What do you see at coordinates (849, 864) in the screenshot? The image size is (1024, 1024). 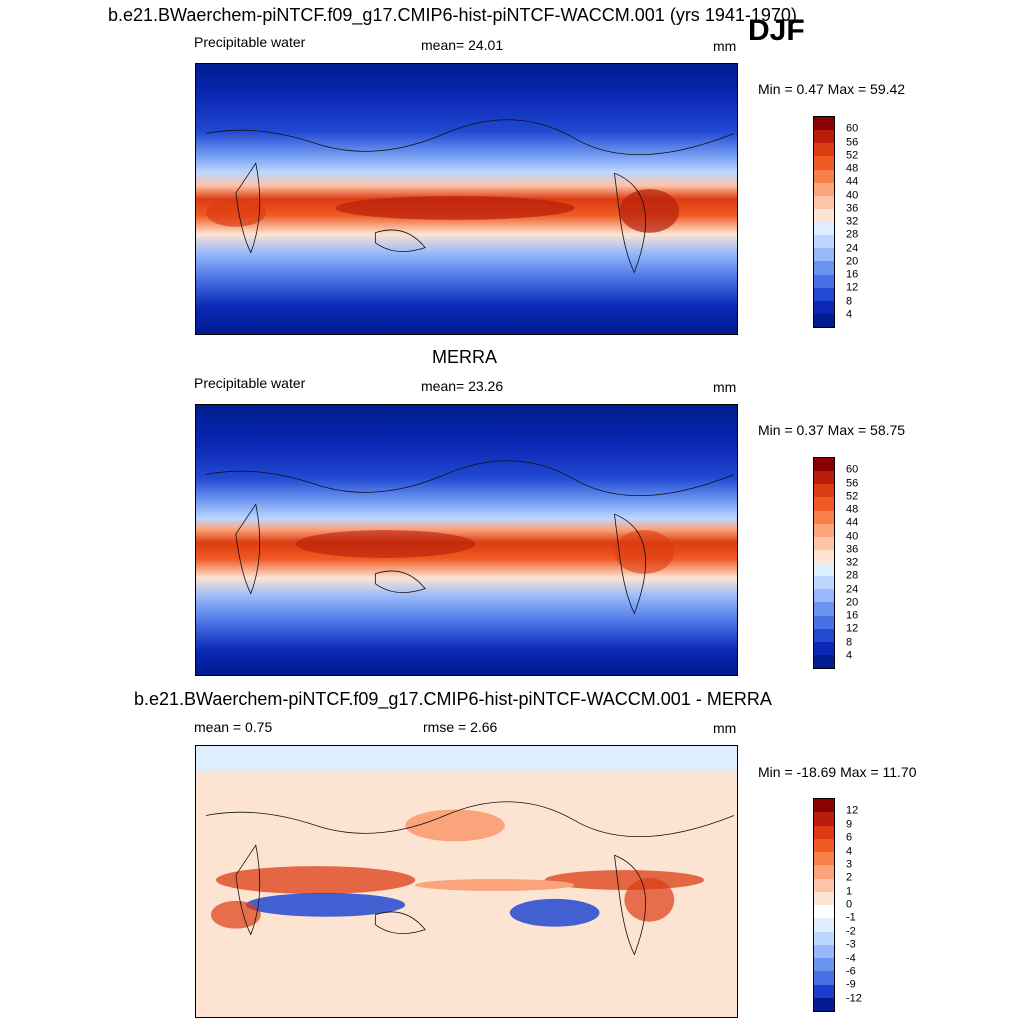 I see `colorbar-tick-label: 3` at bounding box center [849, 864].